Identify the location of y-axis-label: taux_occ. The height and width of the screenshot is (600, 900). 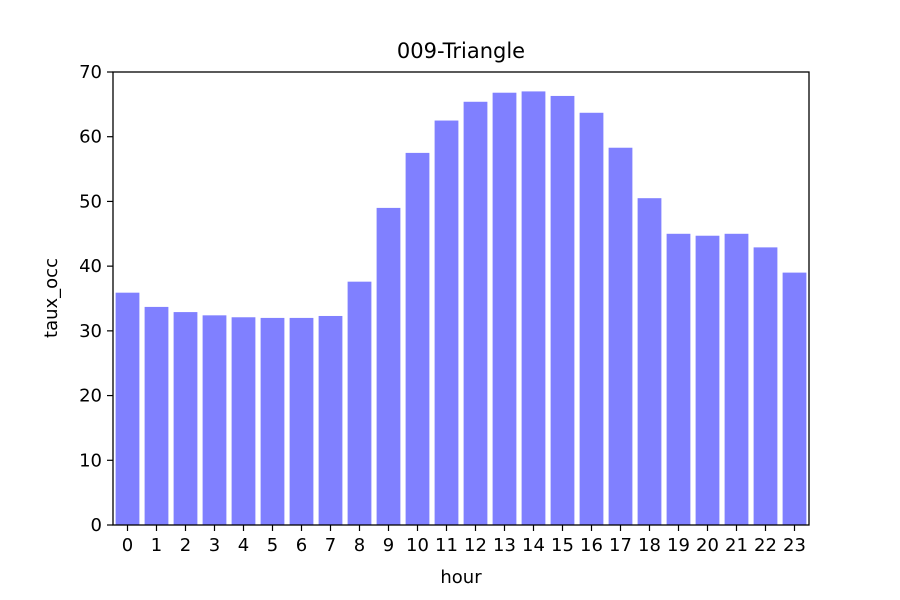
(51, 298).